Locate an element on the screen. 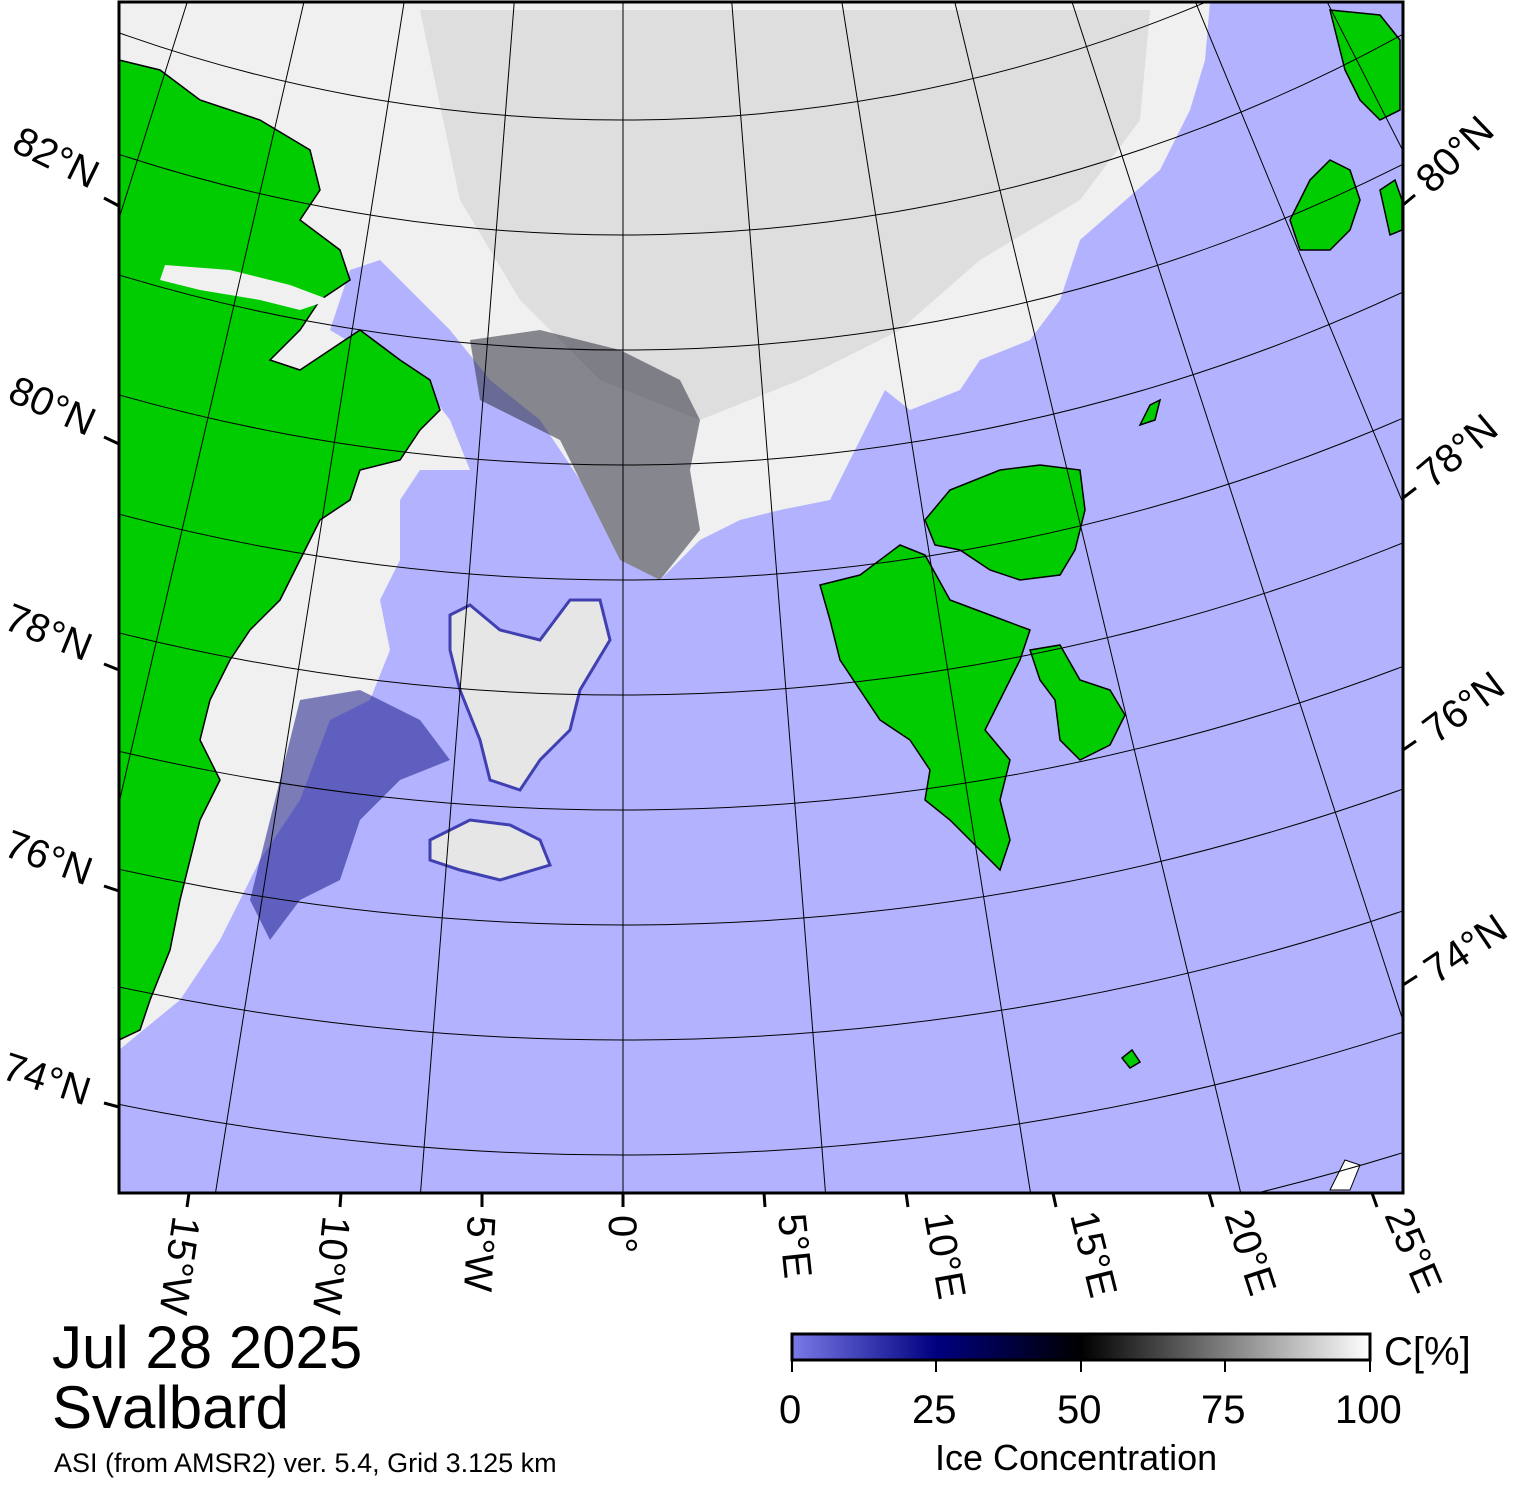 The height and width of the screenshot is (1486, 1519). lat-label-76n-right: 76°N is located at coordinates (1464, 707).